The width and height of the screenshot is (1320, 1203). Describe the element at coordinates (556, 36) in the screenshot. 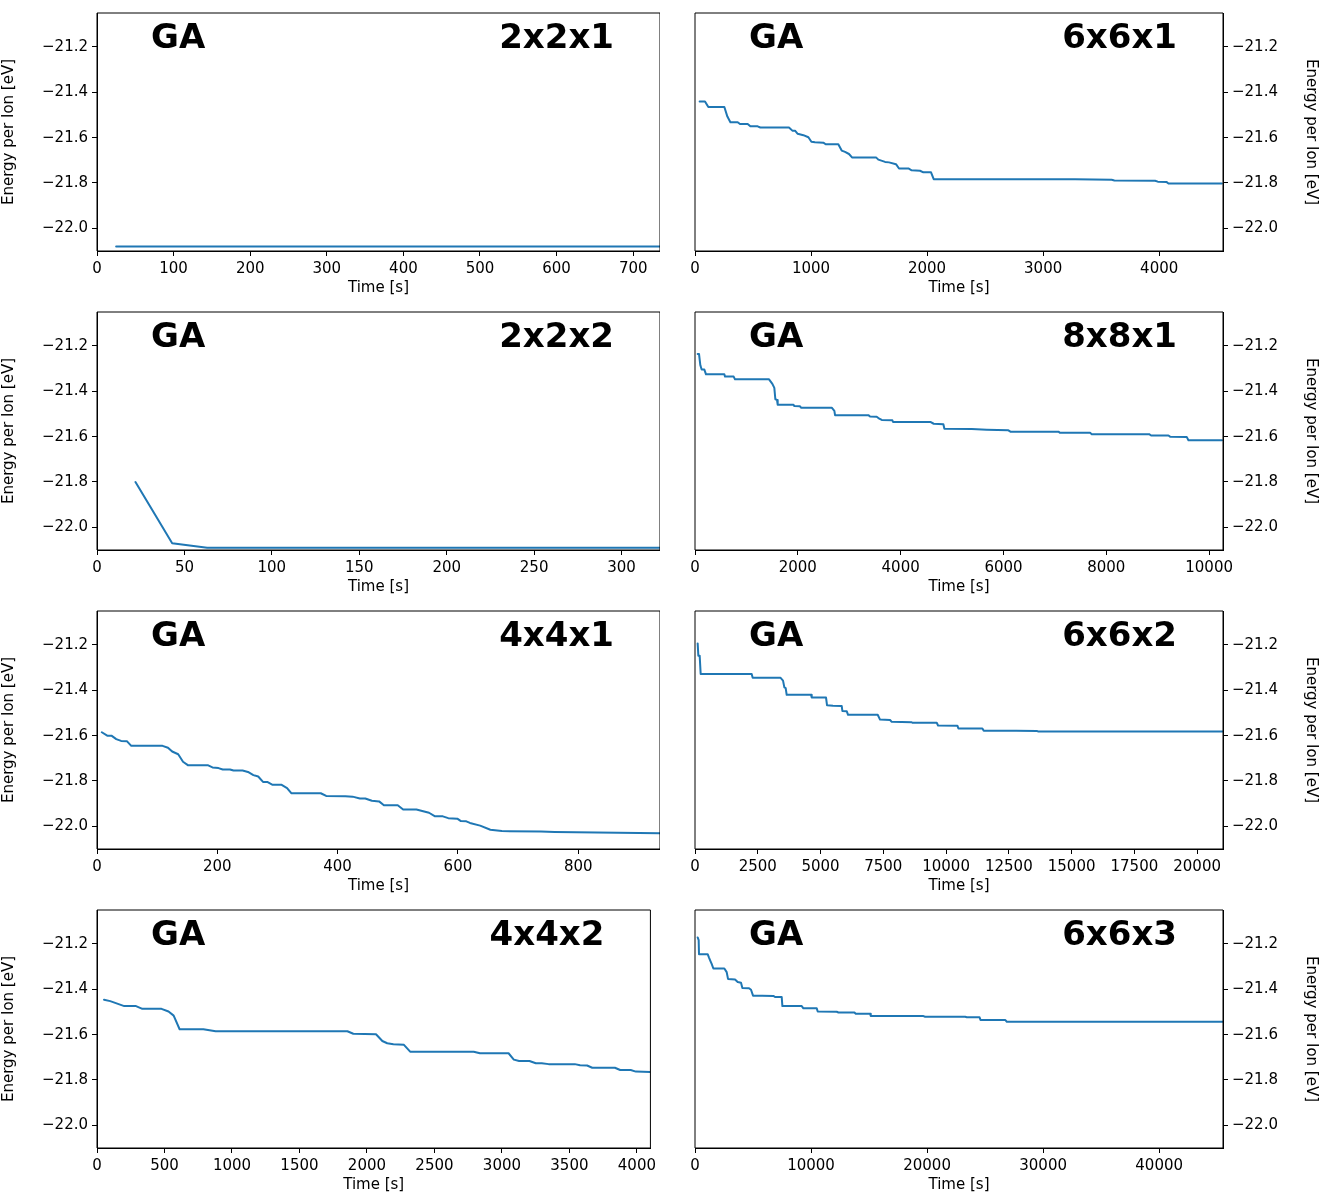

I see `annotation: 2x2x1` at that location.